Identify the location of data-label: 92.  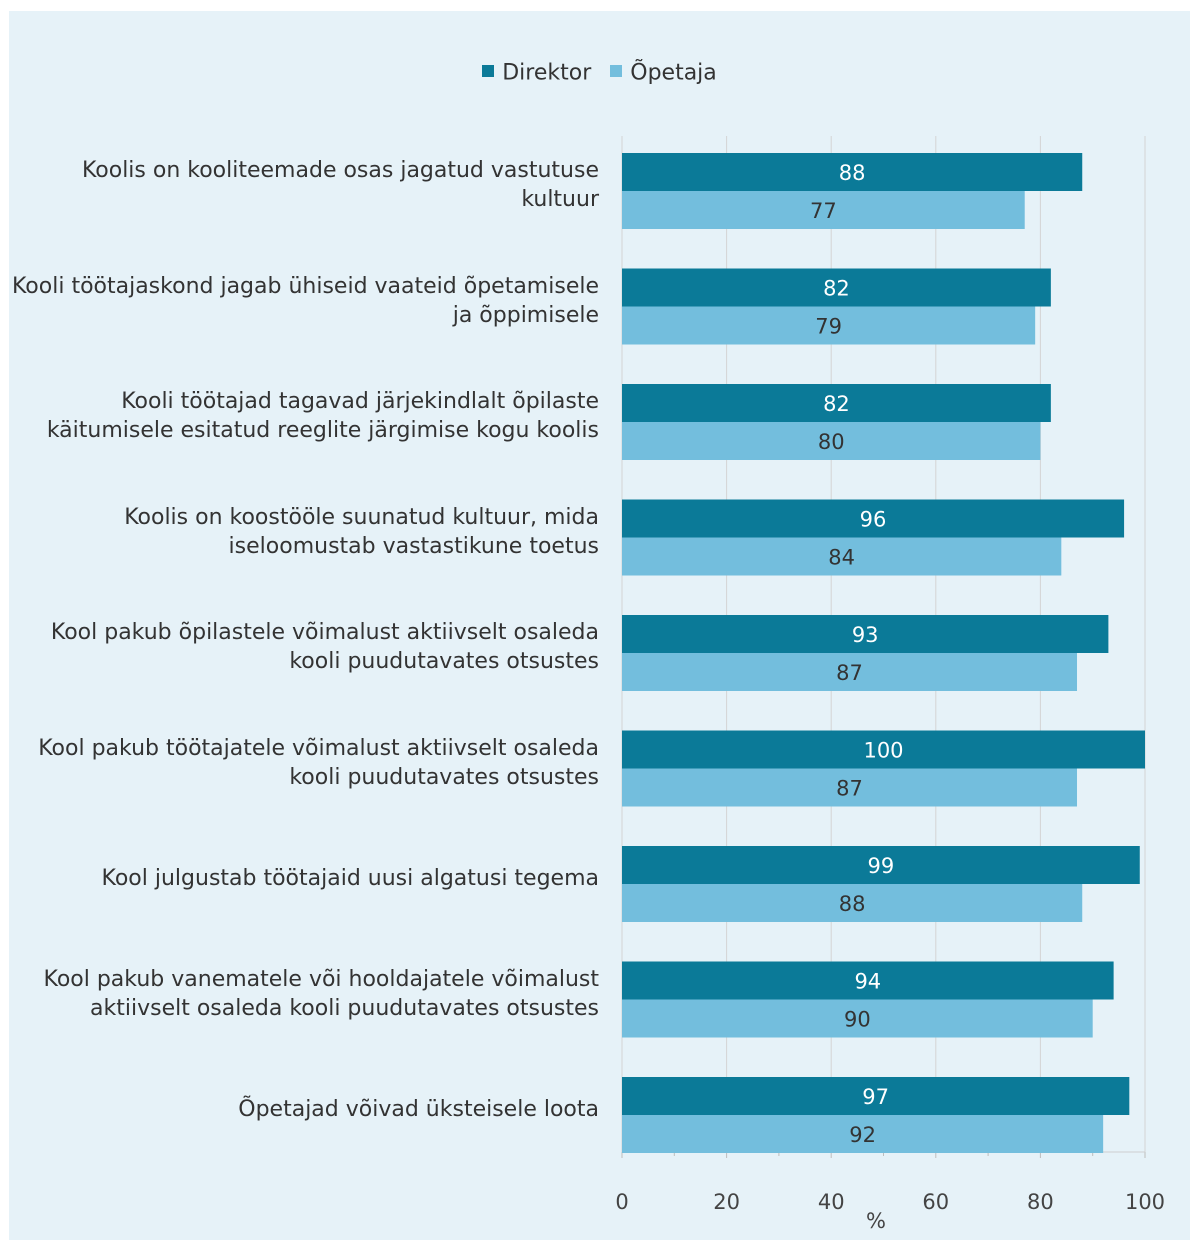
(862, 1135).